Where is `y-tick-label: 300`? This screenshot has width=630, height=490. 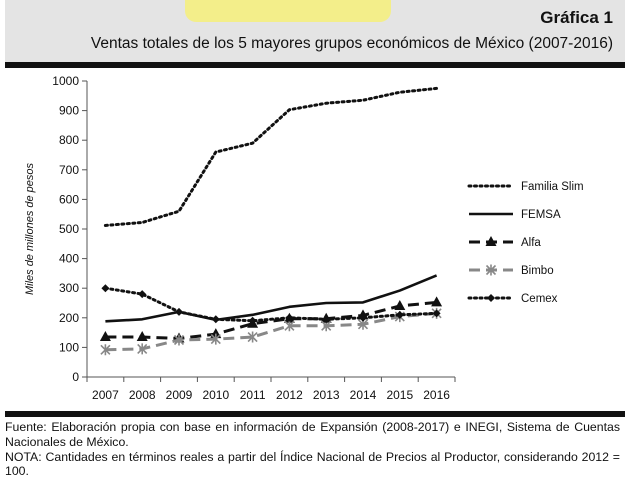 y-tick-label: 300 is located at coordinates (69, 288).